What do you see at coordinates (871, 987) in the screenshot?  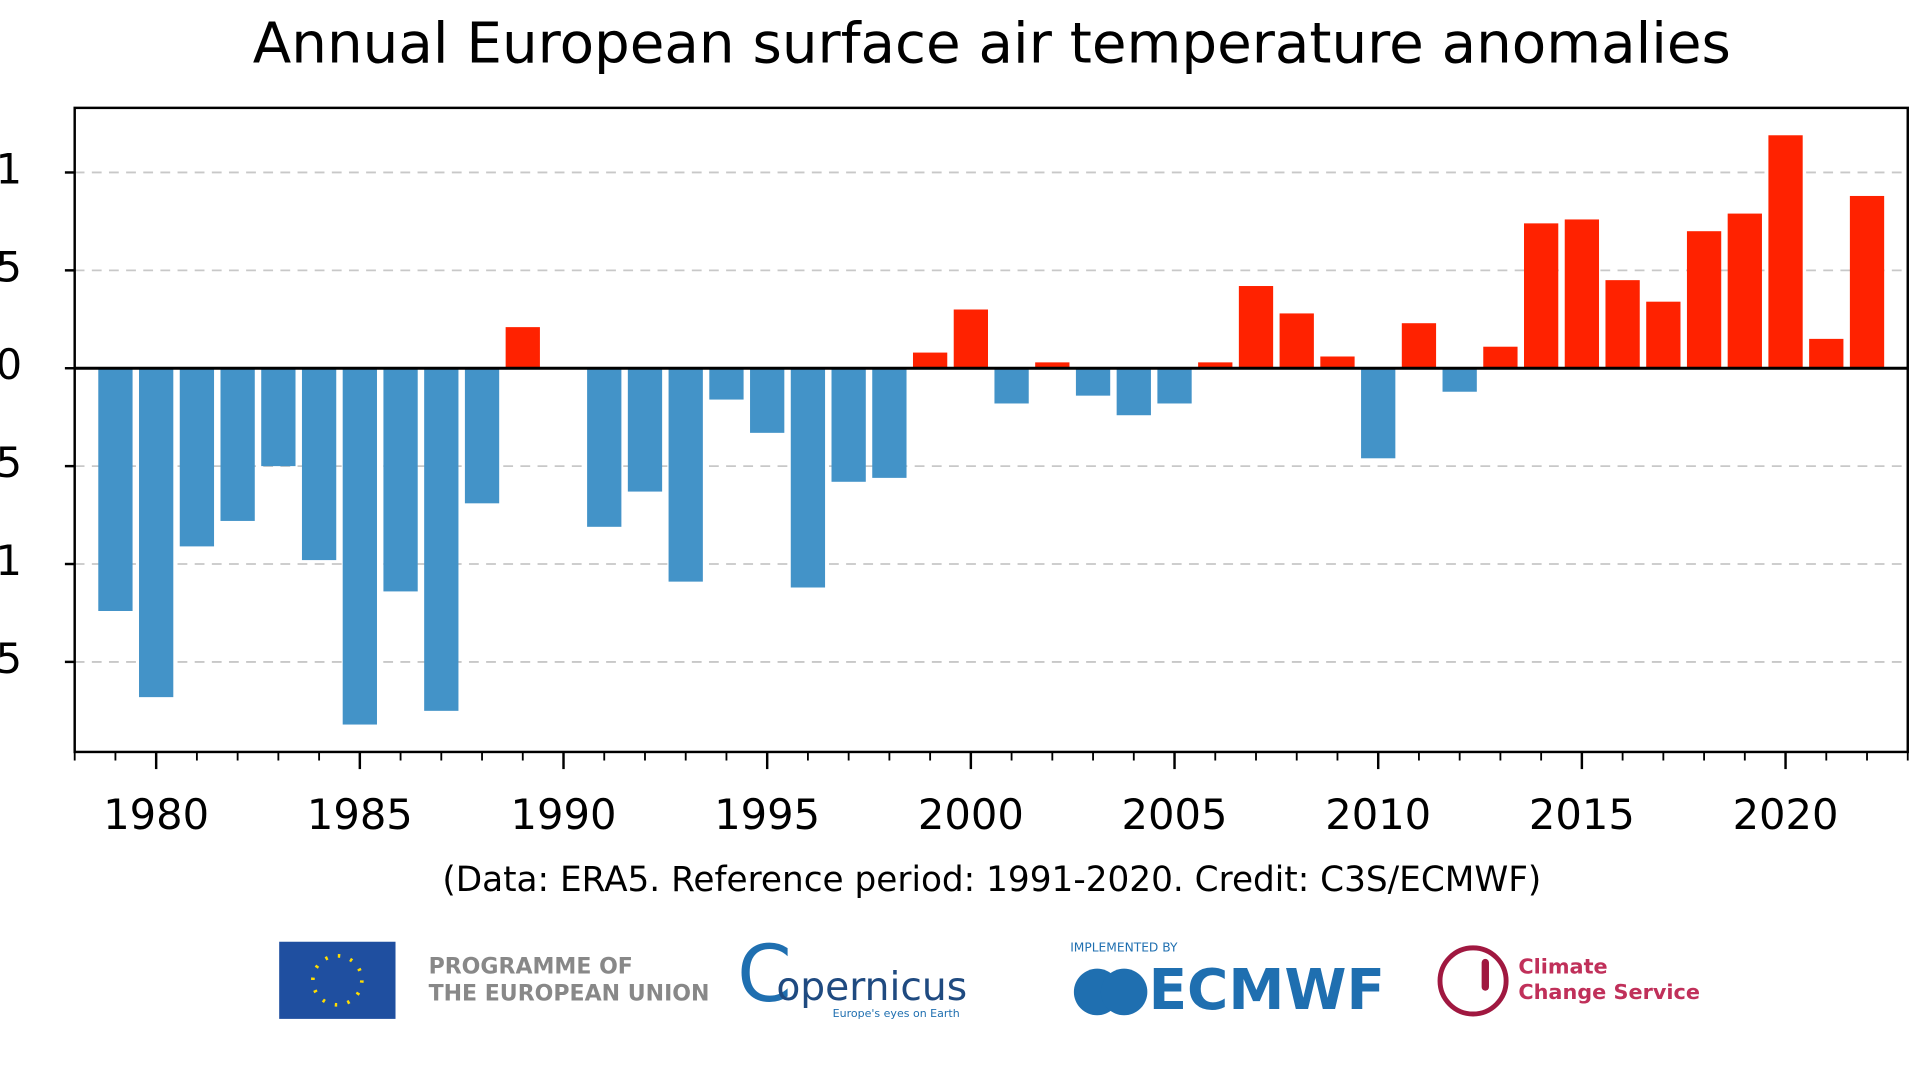 I see `copernicus-name: opernicus` at bounding box center [871, 987].